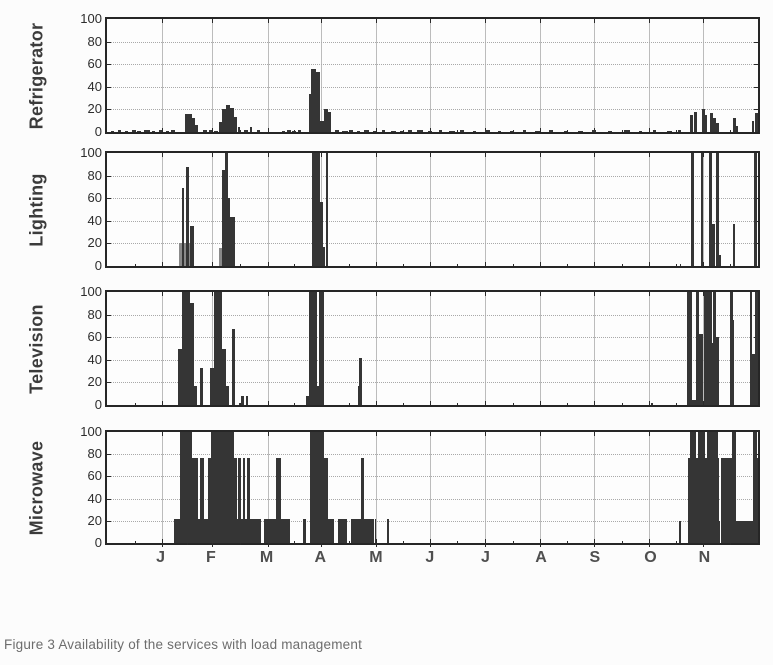 The image size is (773, 665). What do you see at coordinates (91, 431) in the screenshot?
I see `y-tick-label: 100` at bounding box center [91, 431].